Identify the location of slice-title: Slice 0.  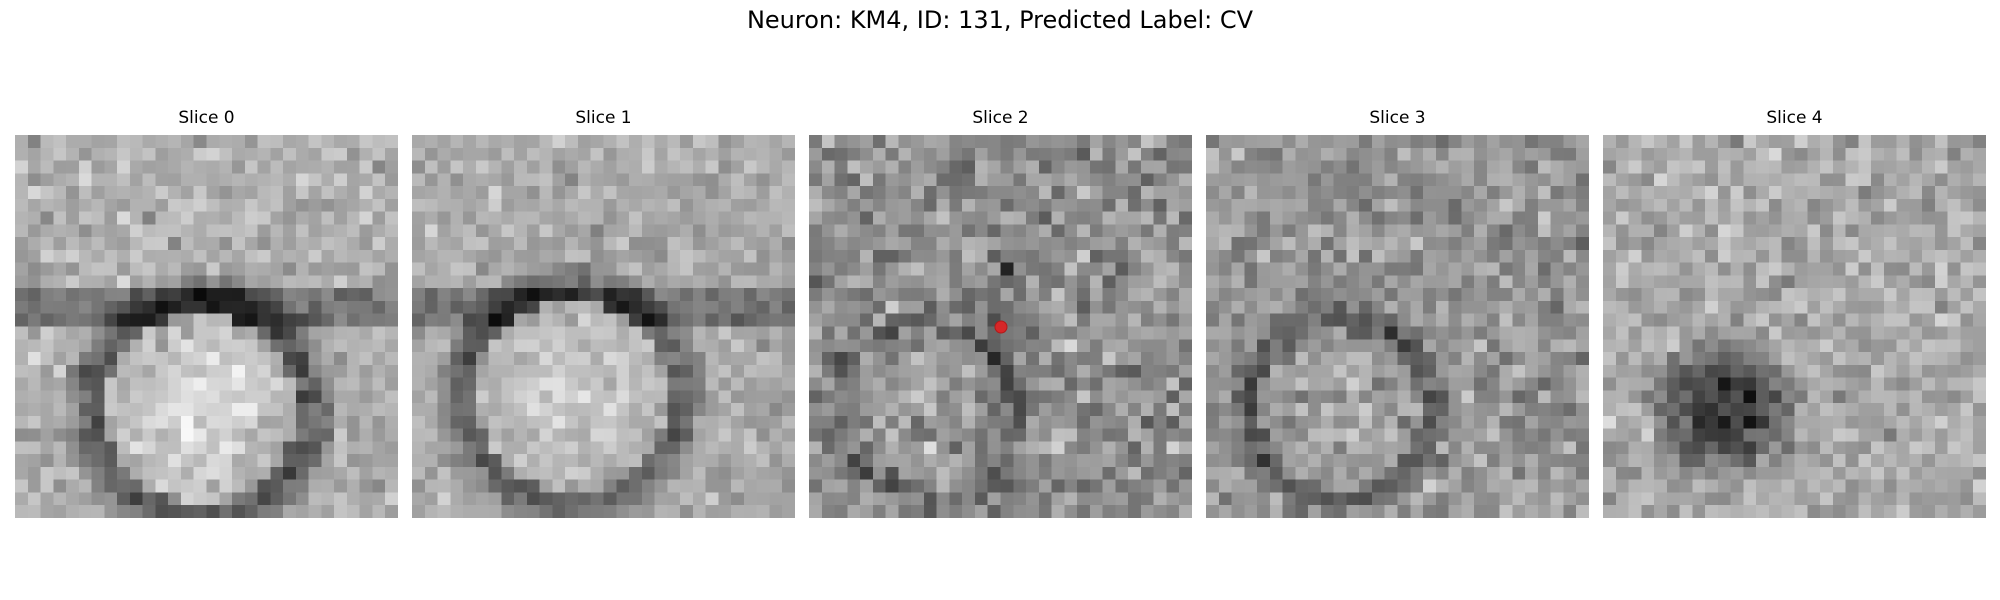
(206, 118).